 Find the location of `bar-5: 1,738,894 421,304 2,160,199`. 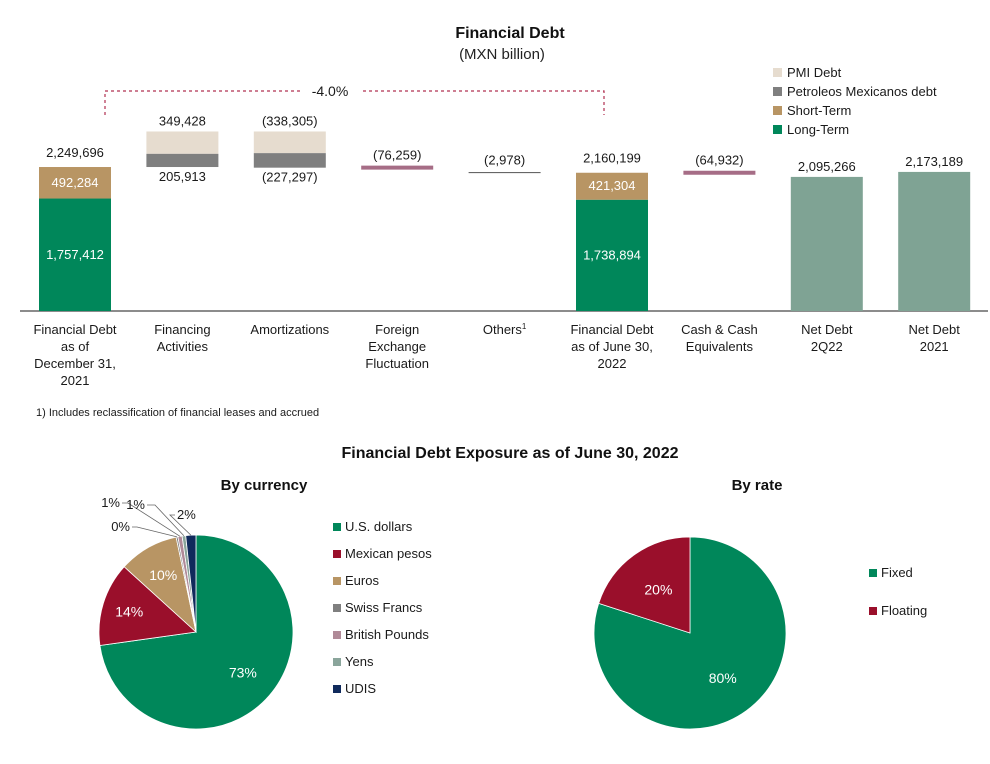

bar-5: 1,738,894 421,304 2,160,199 is located at coordinates (612, 231).